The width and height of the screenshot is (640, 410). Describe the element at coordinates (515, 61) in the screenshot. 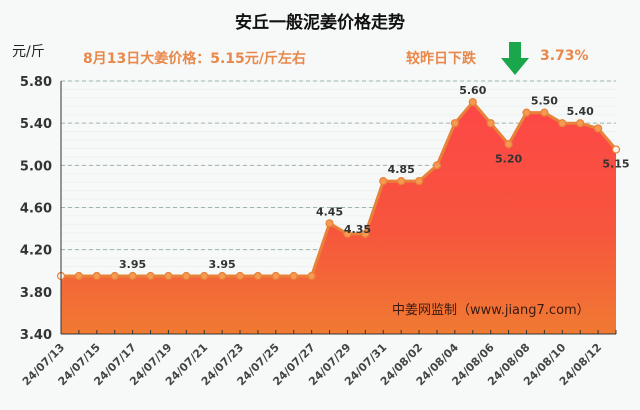

I see `down-arrow-icon` at that location.